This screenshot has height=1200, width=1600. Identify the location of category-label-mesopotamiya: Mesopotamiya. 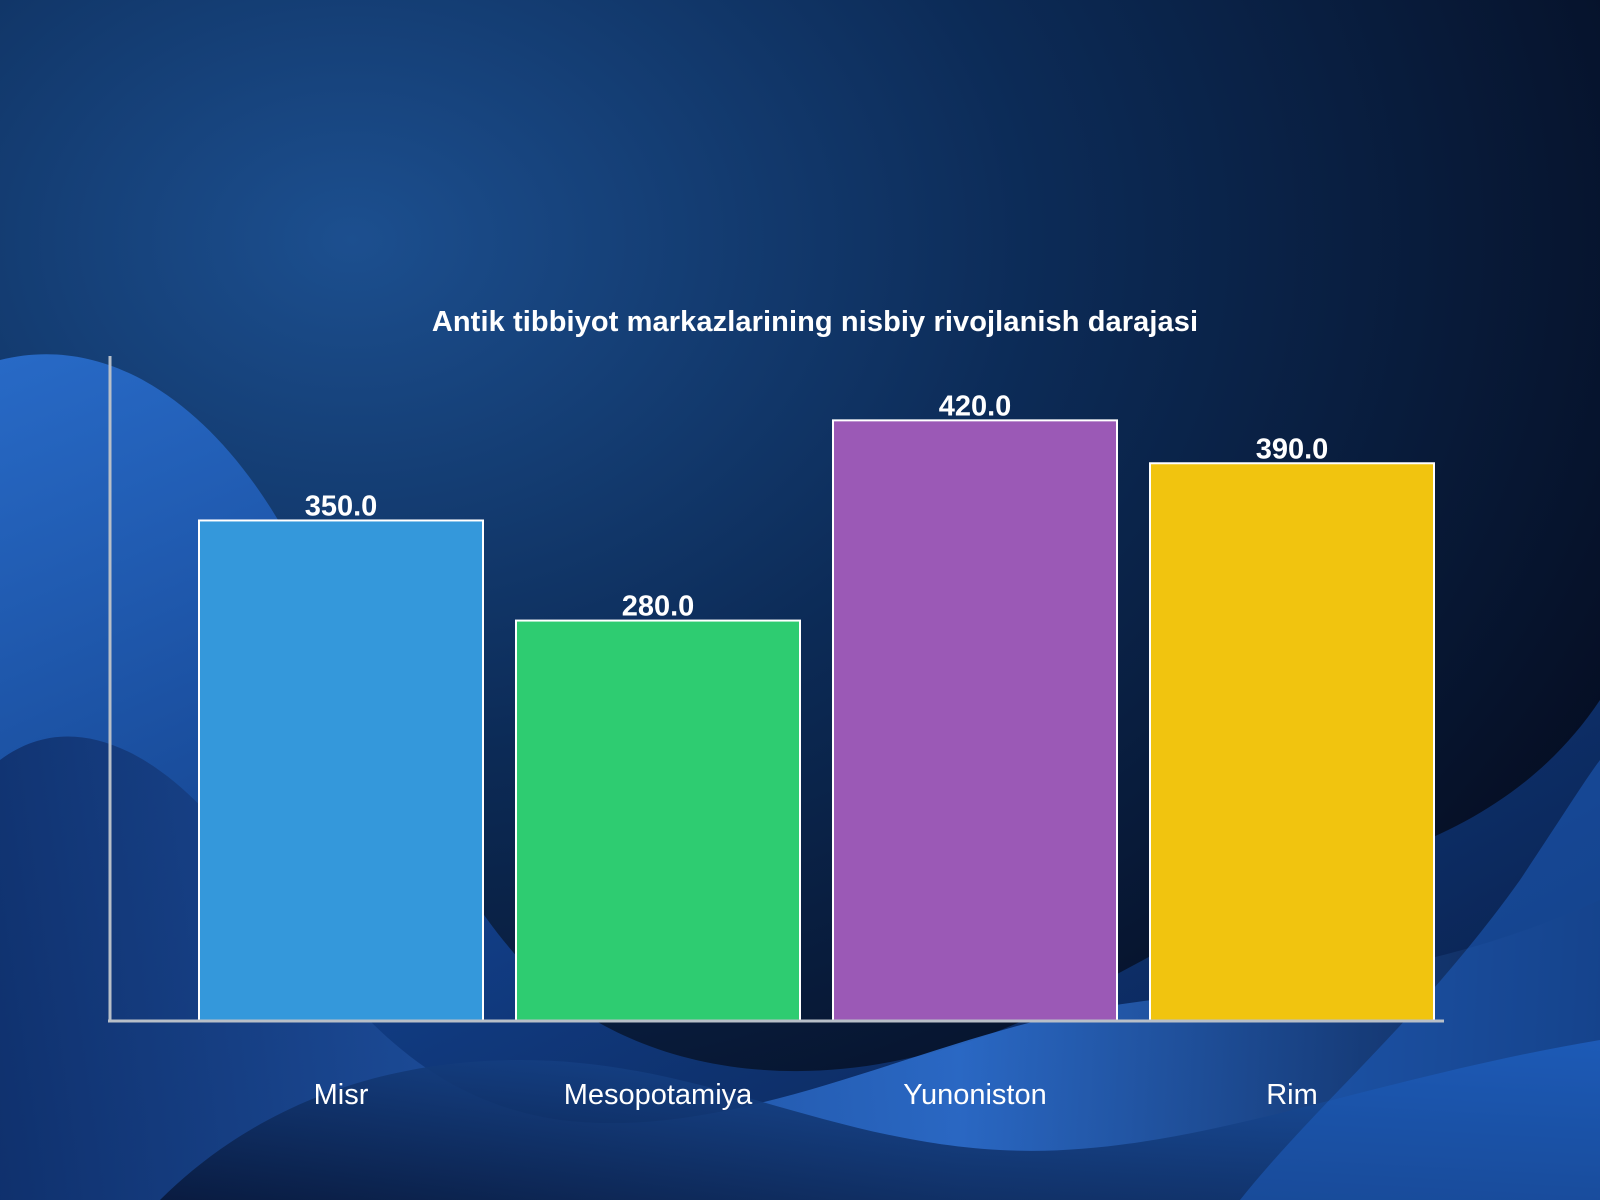
(658, 1095).